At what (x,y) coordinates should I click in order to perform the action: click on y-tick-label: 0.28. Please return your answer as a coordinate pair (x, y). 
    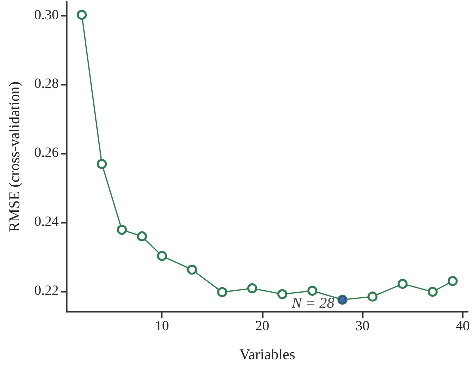
    Looking at the image, I should click on (46, 84).